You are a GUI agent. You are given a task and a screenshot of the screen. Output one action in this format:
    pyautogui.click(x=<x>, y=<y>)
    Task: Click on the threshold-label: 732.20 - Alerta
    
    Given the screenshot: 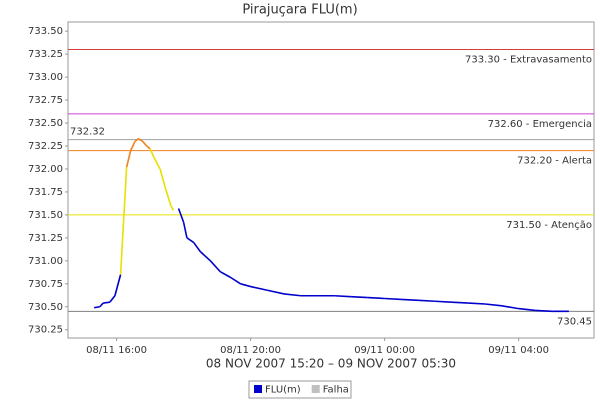 What is the action you would take?
    pyautogui.click(x=554, y=161)
    